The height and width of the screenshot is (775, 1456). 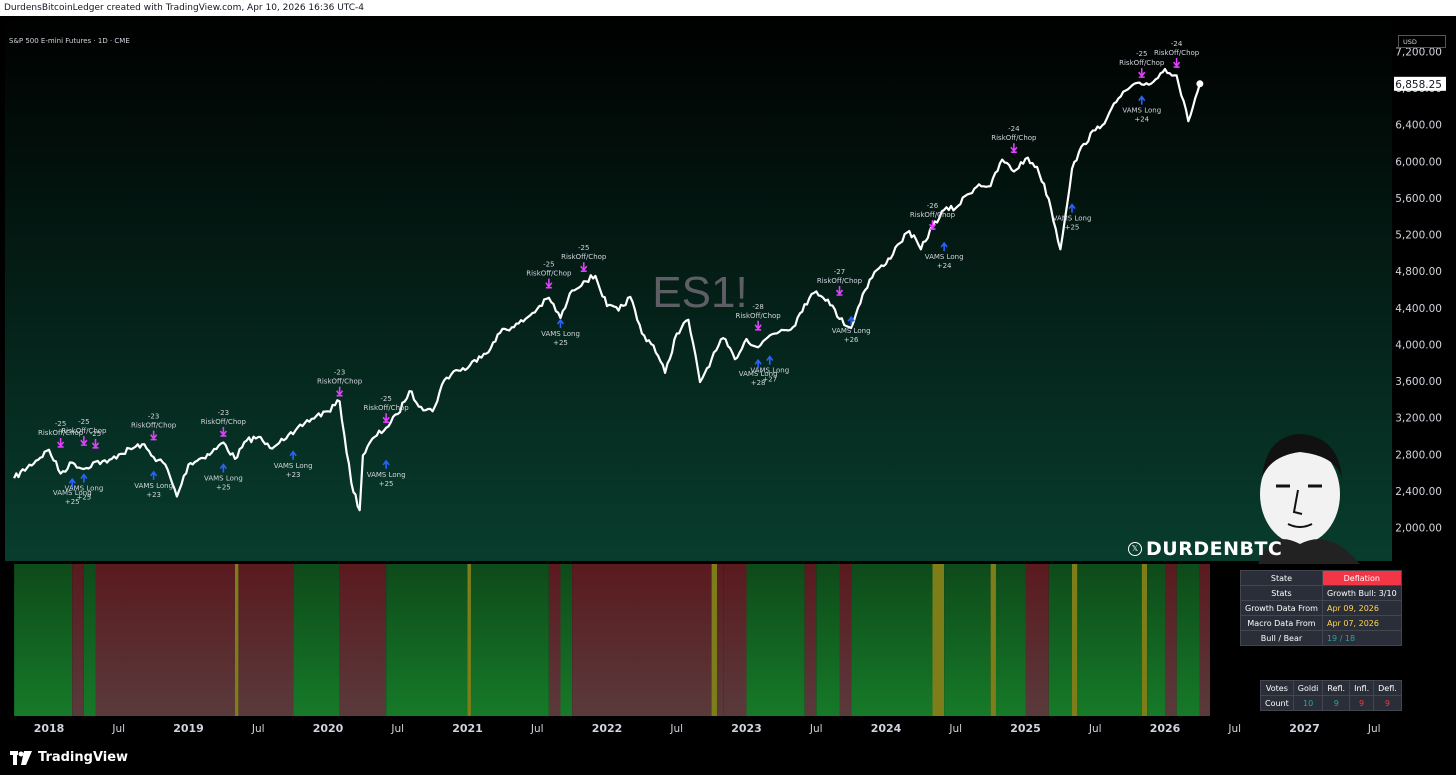 I want to click on infl-count: 9, so click(x=1362, y=703).